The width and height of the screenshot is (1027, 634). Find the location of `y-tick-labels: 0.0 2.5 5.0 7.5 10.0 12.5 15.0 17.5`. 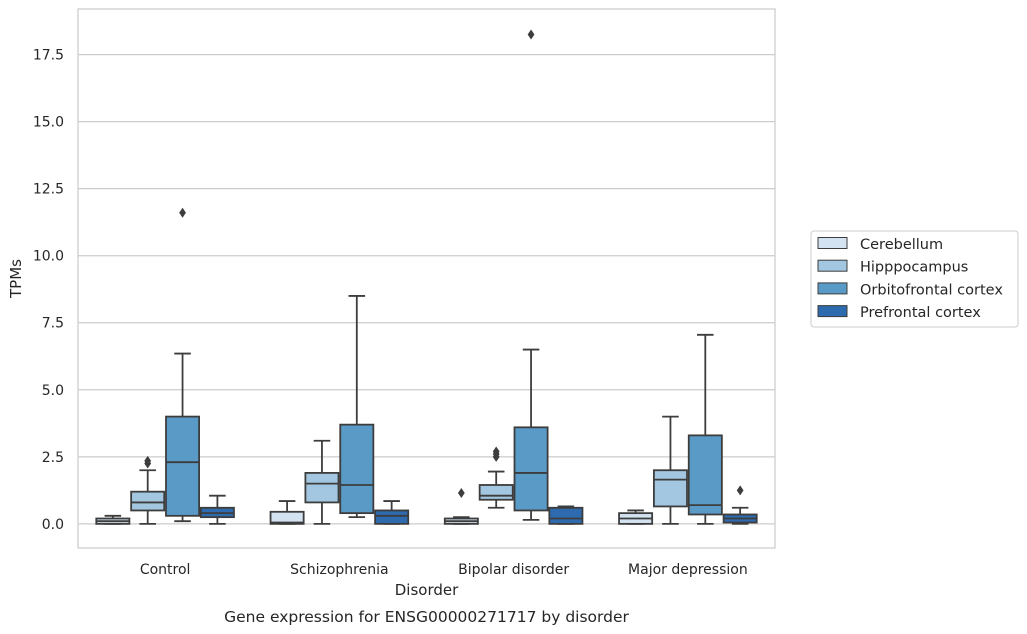

y-tick-labels: 0.0 2.5 5.0 7.5 10.0 12.5 15.0 17.5 is located at coordinates (48, 290).